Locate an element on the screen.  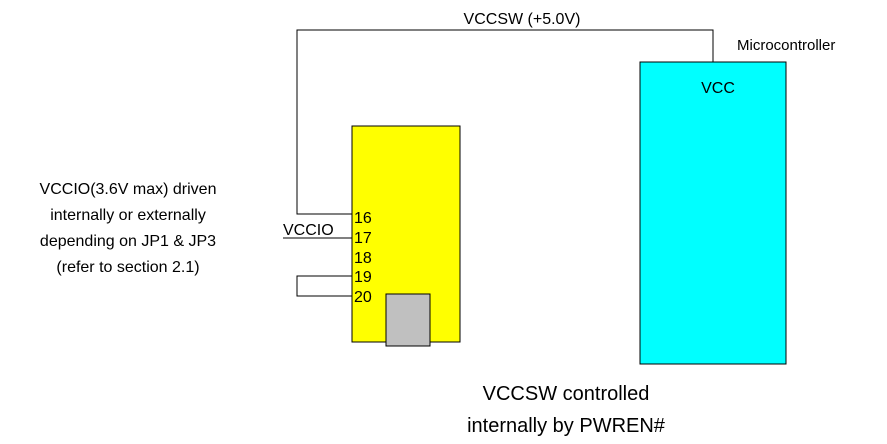
vccio-label: VCCIO is located at coordinates (308, 230).